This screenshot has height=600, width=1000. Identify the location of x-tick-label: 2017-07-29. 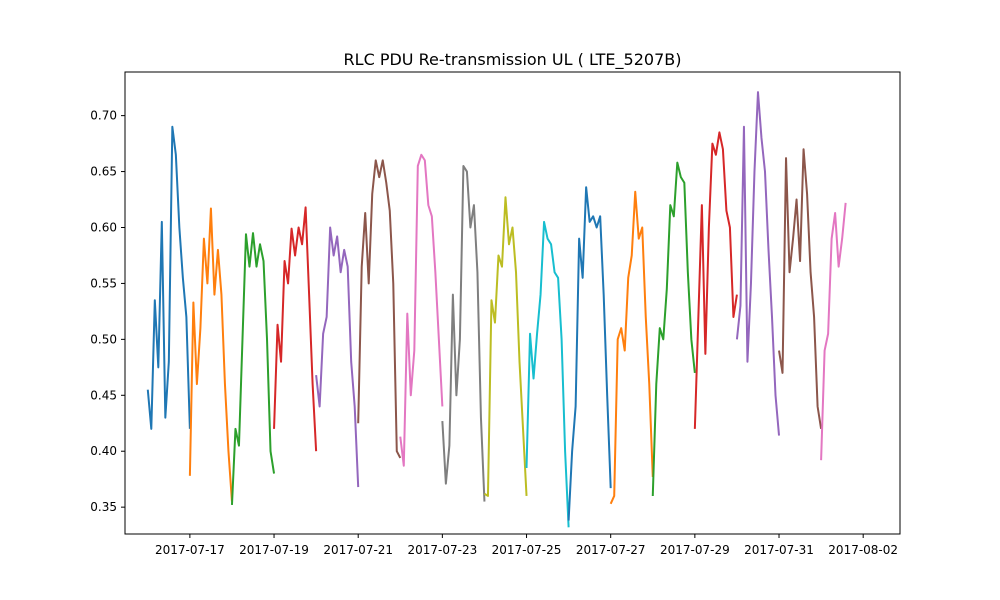
(695, 550).